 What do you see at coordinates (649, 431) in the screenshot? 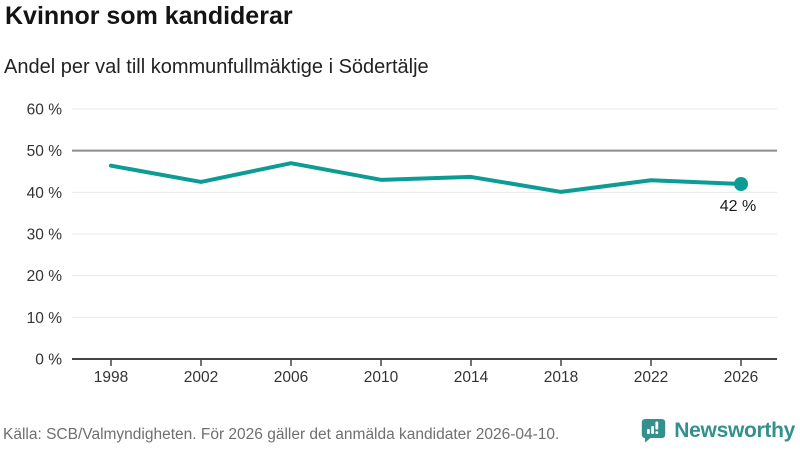
I see `bar-short` at bounding box center [649, 431].